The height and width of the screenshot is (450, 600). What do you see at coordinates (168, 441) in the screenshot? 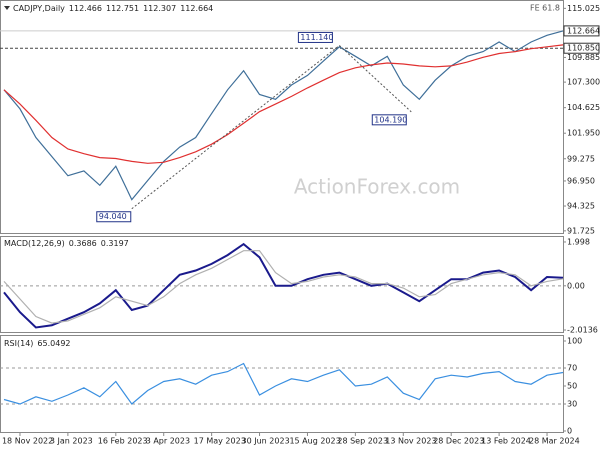
I see `x-tick-label: 3 Apr 2023` at bounding box center [168, 441].